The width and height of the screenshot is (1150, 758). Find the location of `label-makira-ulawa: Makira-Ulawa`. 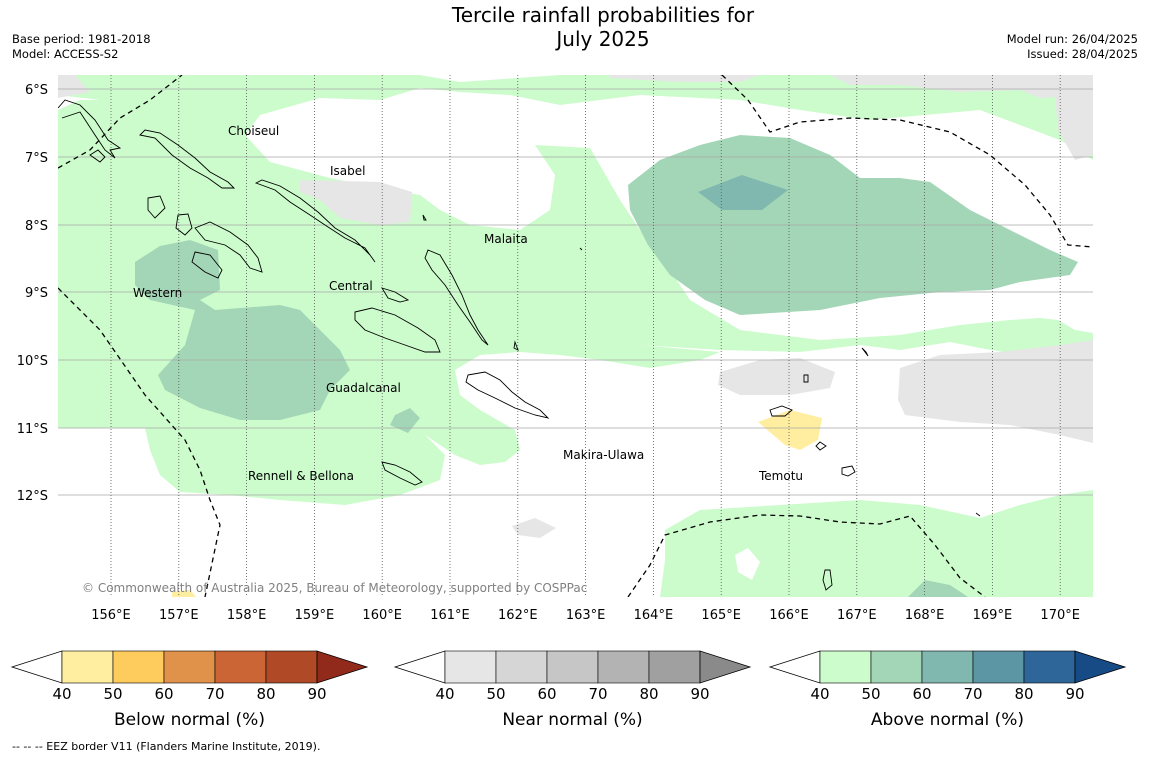

label-makira-ulawa: Makira-Ulawa is located at coordinates (603, 455).